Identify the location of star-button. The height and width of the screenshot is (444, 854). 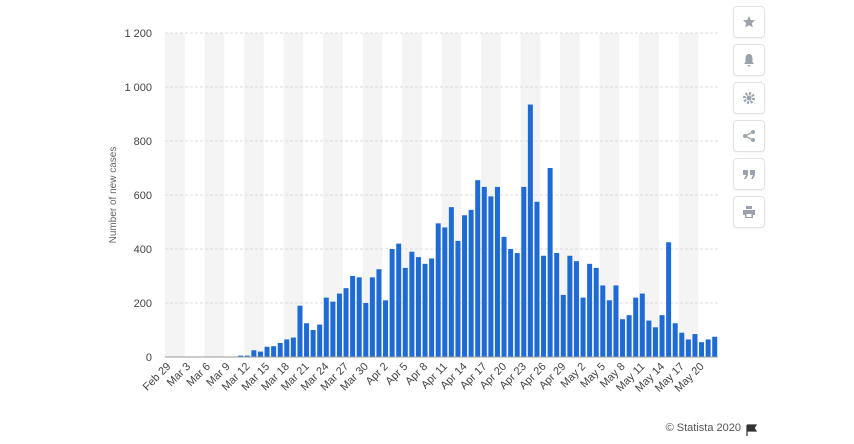
(749, 22).